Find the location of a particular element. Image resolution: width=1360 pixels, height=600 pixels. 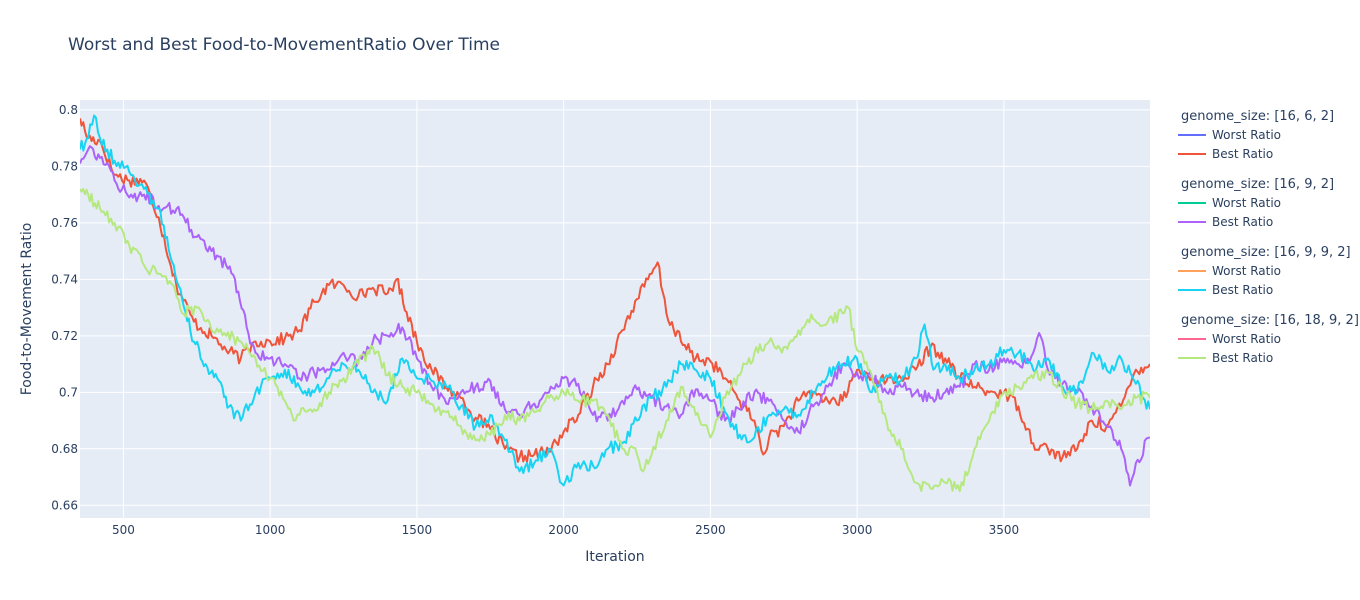

legend-group-title: genome_size: [16, 18, 9, 2] is located at coordinates (1270, 320).